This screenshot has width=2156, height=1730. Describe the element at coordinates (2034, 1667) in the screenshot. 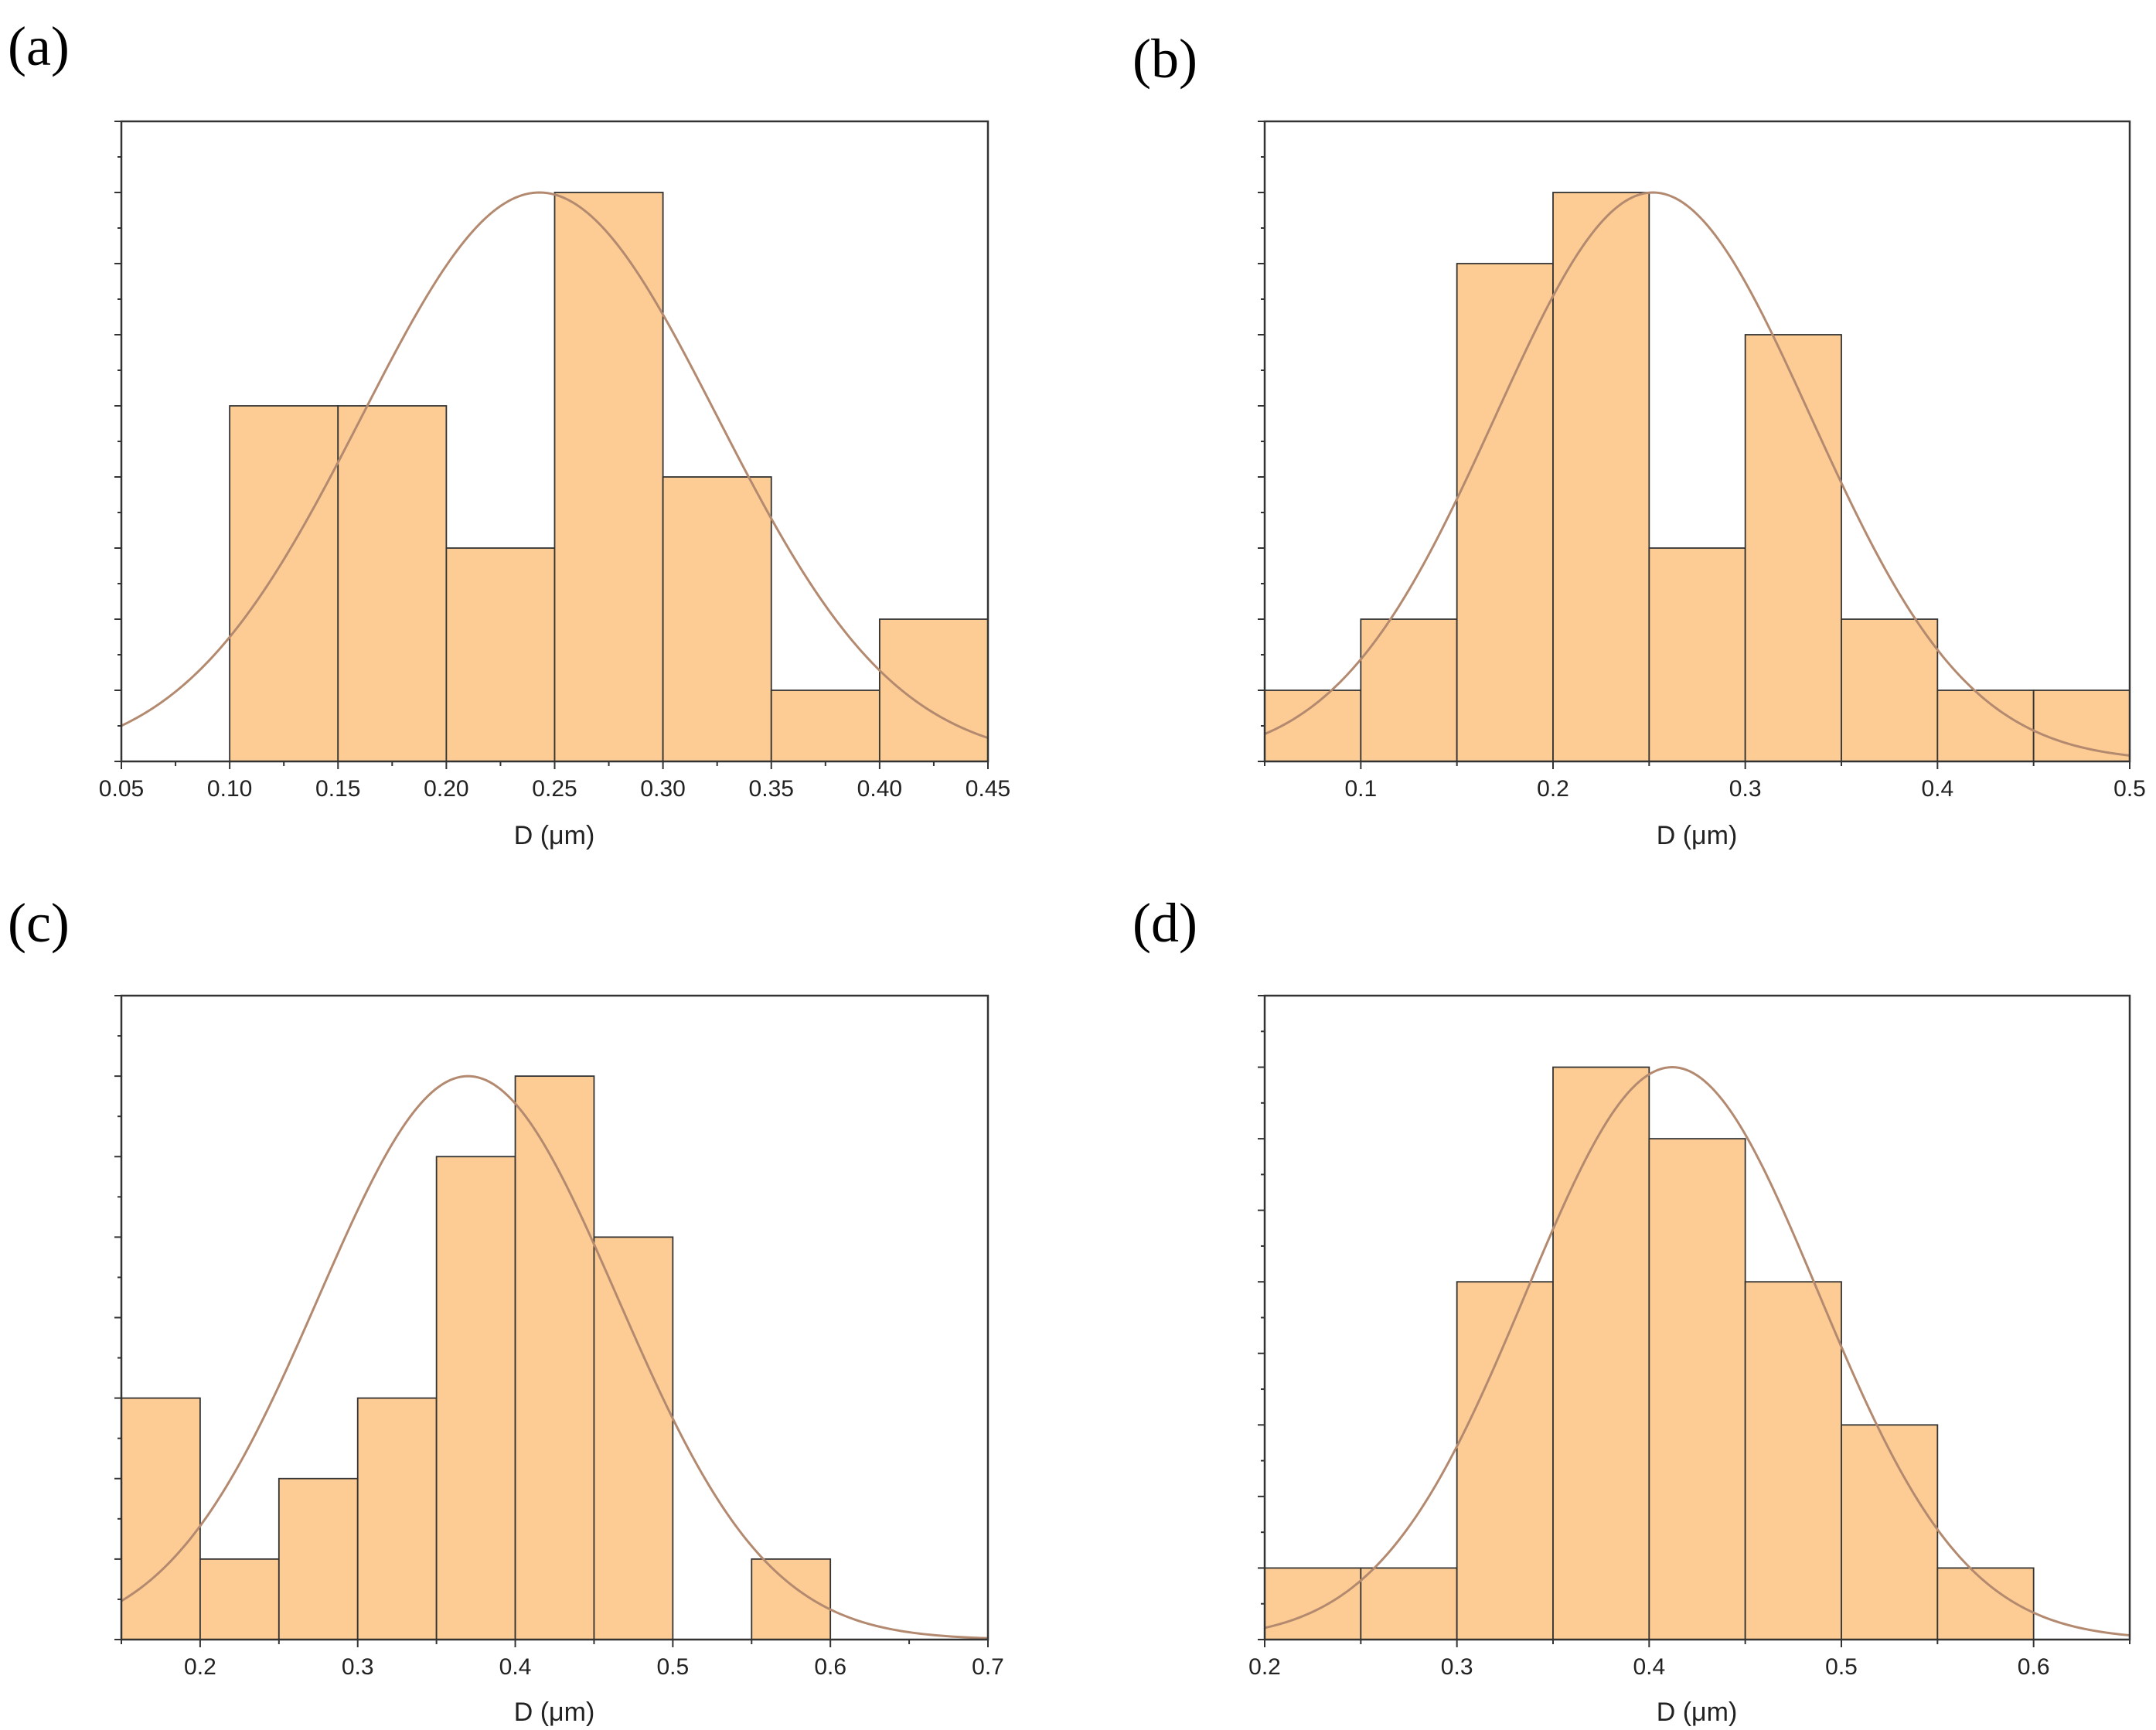

I see `panel-d-x-tick-label: 0.6` at that location.